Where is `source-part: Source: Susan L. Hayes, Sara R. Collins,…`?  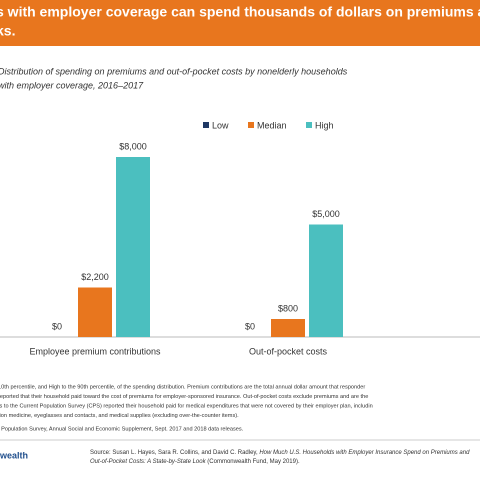 source-part: Source: Susan L. Hayes, Sara R. Collins,… is located at coordinates (174, 453).